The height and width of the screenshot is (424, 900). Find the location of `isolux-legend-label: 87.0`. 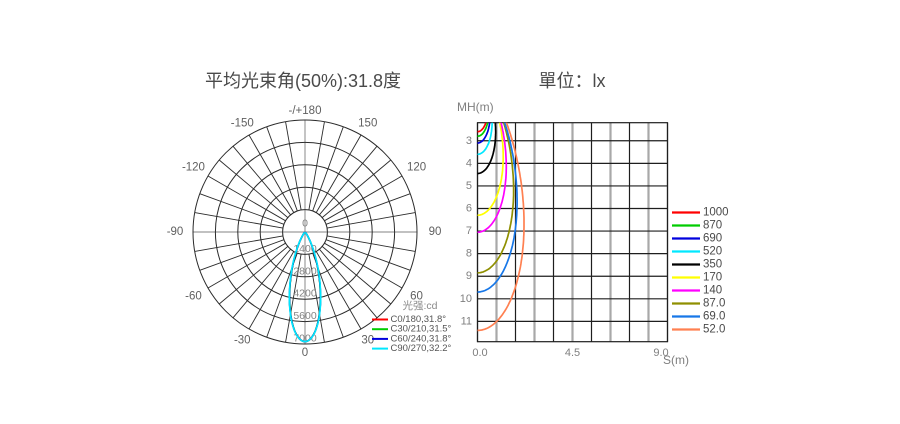

isolux-legend-label: 87.0 is located at coordinates (714, 304).